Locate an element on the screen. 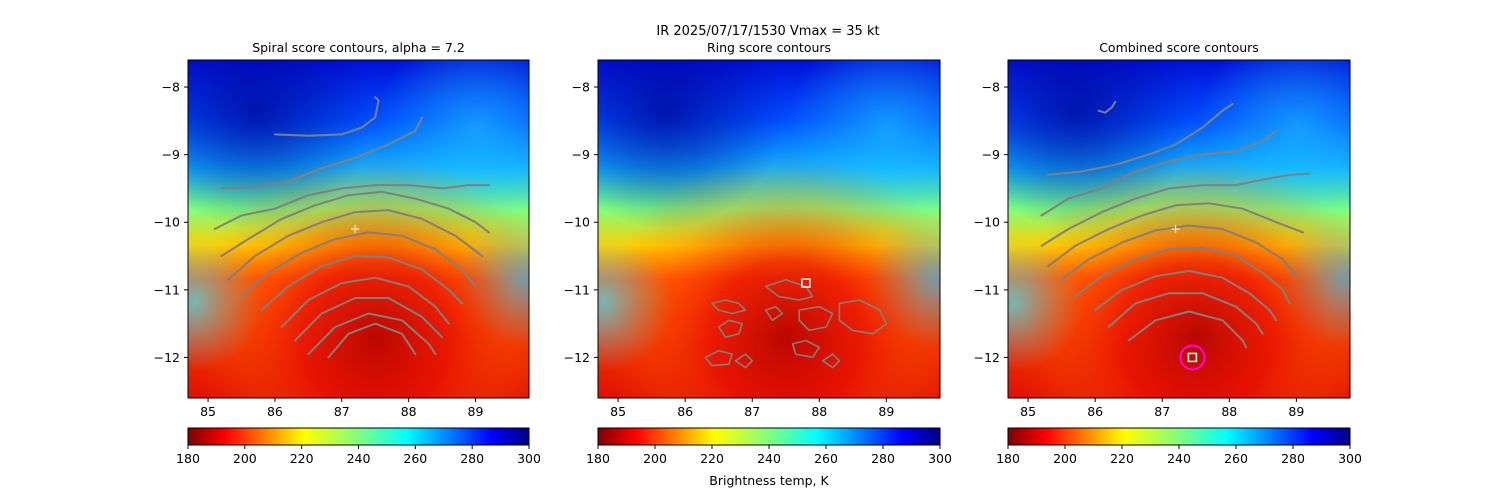  ring-marker-group is located at coordinates (806, 283).